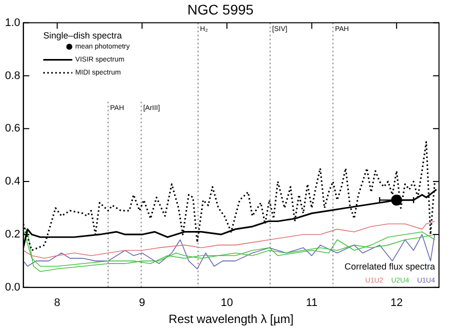 The width and height of the screenshot is (449, 329). Describe the element at coordinates (227, 303) in the screenshot. I see `x-tick-label: 10` at that location.